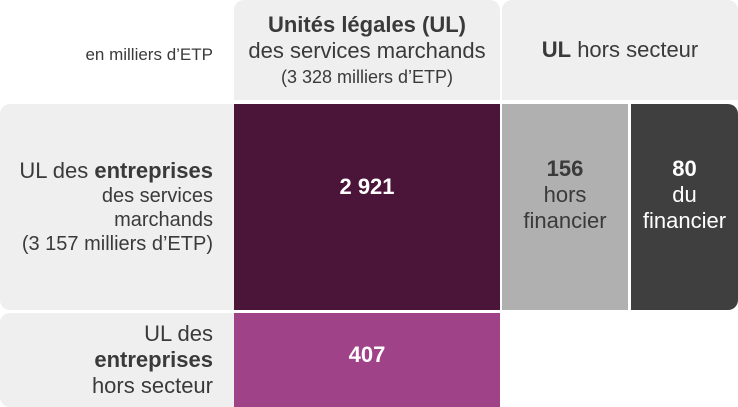 This screenshot has width=738, height=407. I want to click on row-header-line2: des services marchands, so click(157, 208).